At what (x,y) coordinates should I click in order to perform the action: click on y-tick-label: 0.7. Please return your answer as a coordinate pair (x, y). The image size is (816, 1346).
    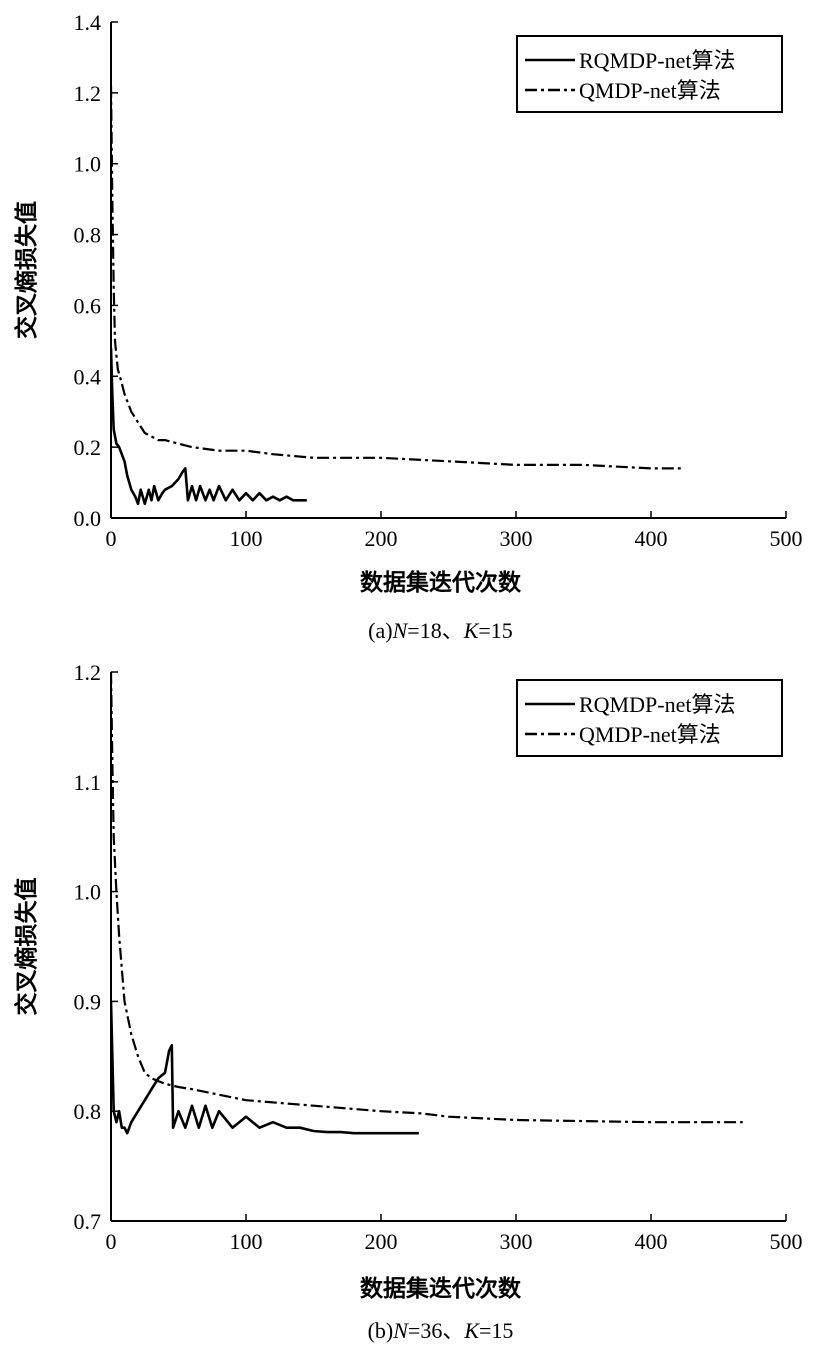
    Looking at the image, I should click on (88, 1221).